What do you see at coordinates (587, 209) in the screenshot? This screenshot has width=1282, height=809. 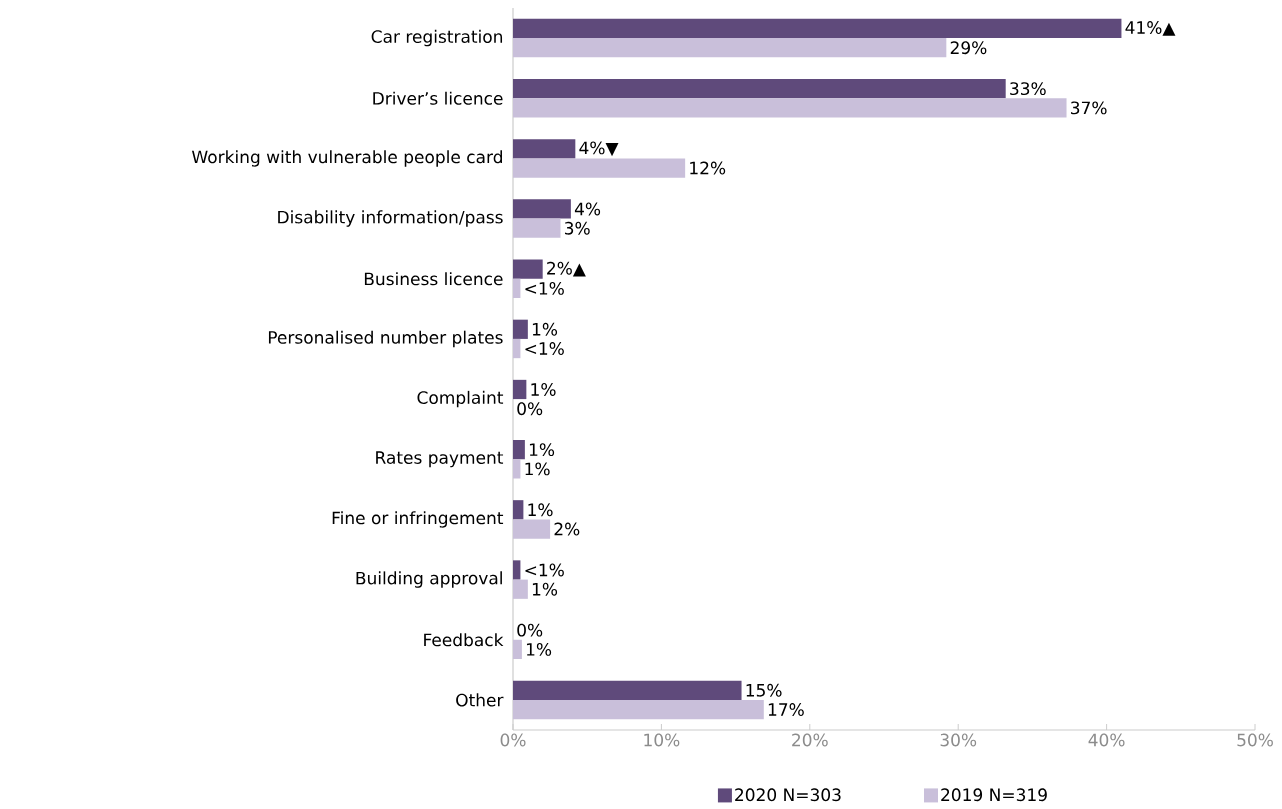 I see `data-label: 4%` at bounding box center [587, 209].